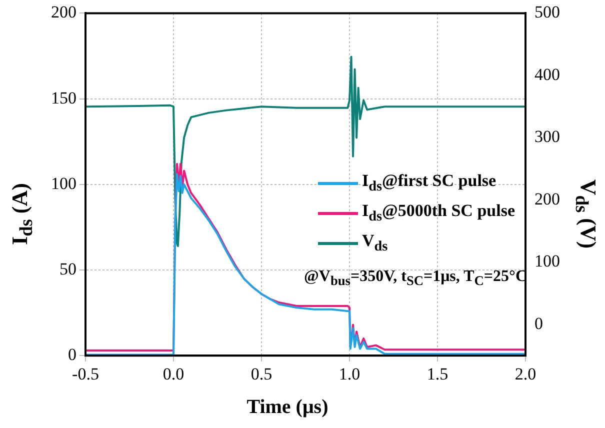  I want to click on x-tick-label: 1.0, so click(349, 374).